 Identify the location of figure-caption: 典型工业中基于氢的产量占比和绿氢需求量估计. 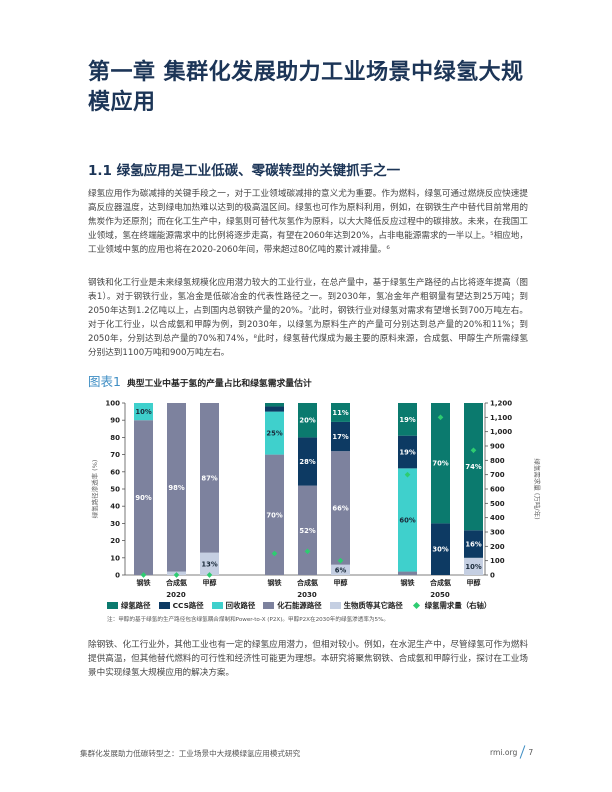
(219, 384).